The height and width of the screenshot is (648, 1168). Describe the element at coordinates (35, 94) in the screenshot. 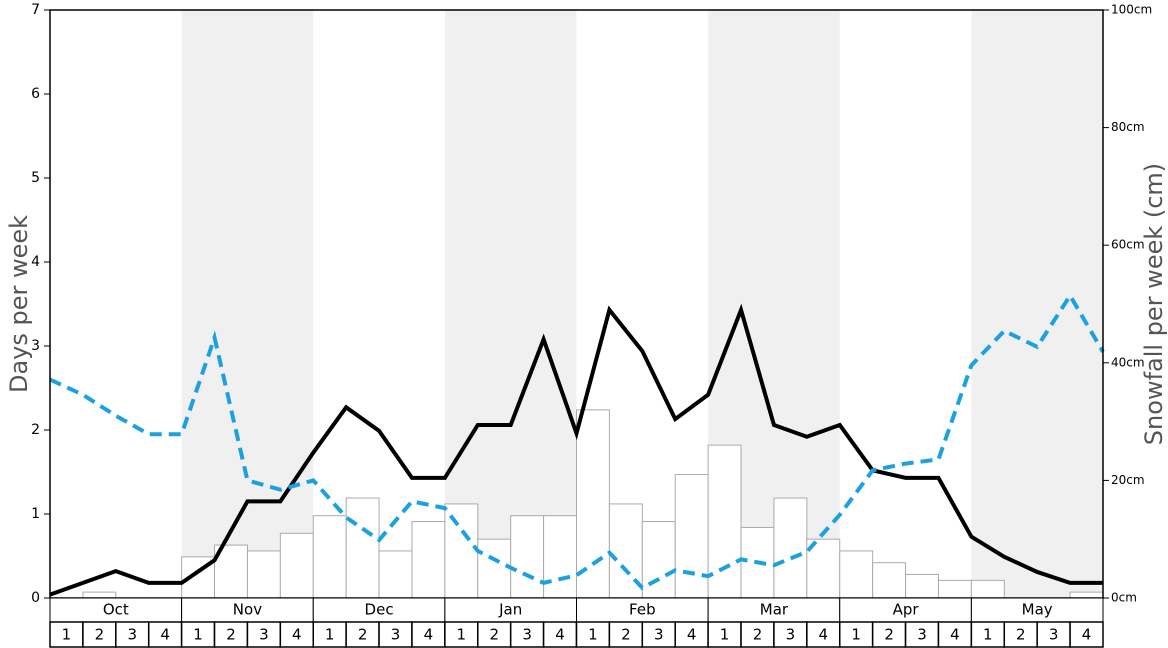

I see `y-tick-label: 6` at that location.